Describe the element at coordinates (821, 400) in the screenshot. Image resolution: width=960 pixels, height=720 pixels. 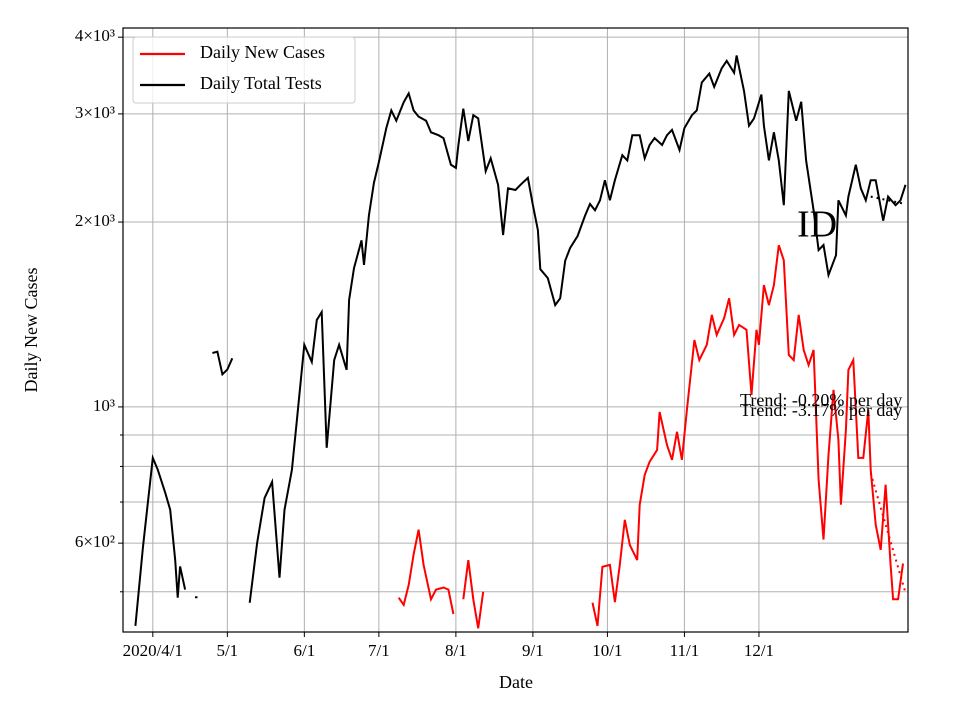
I see `trend-label: Trend: -0.20% per day` at that location.